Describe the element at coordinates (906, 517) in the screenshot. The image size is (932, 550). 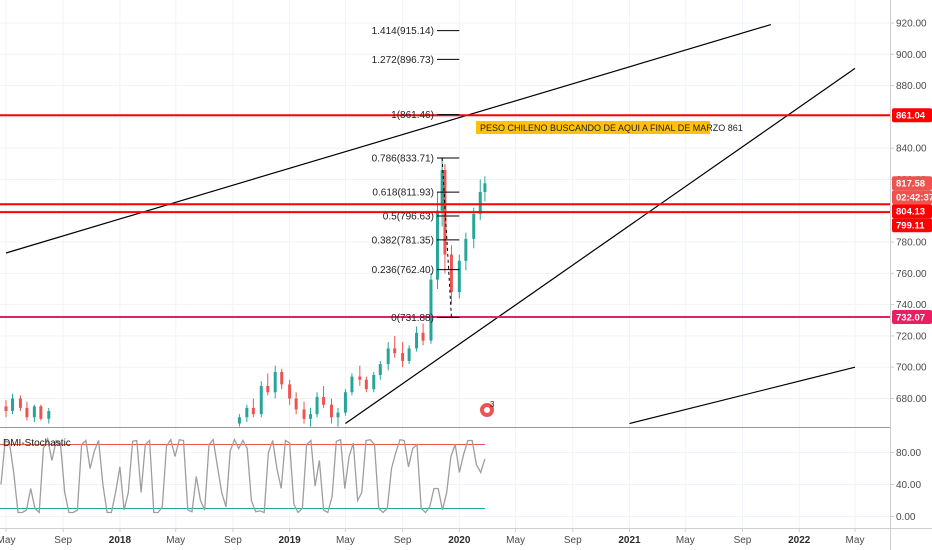
I see `indicator-axis-label: 0.00` at that location.